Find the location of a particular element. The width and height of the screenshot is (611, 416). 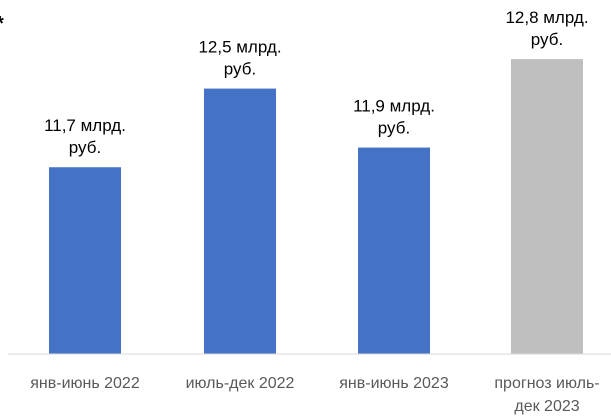

category-label-2: июль-дек 2022 is located at coordinates (240, 383).